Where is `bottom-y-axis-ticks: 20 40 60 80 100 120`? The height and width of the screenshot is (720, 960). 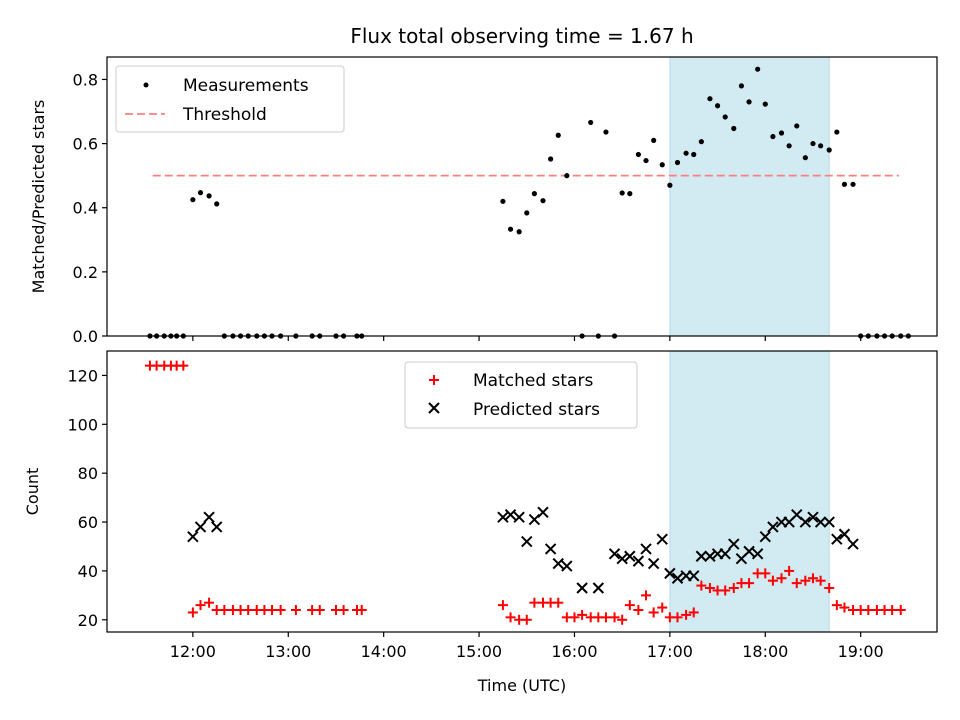
bottom-y-axis-ticks: 20 40 60 80 100 120 is located at coordinates (87, 498).